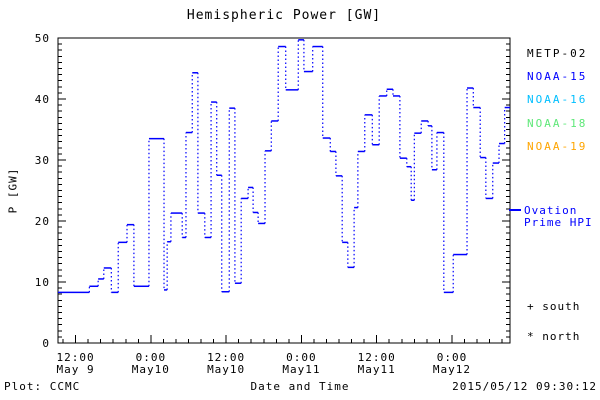  What do you see at coordinates (42, 99) in the screenshot?
I see `svg-text: 40` at bounding box center [42, 99].